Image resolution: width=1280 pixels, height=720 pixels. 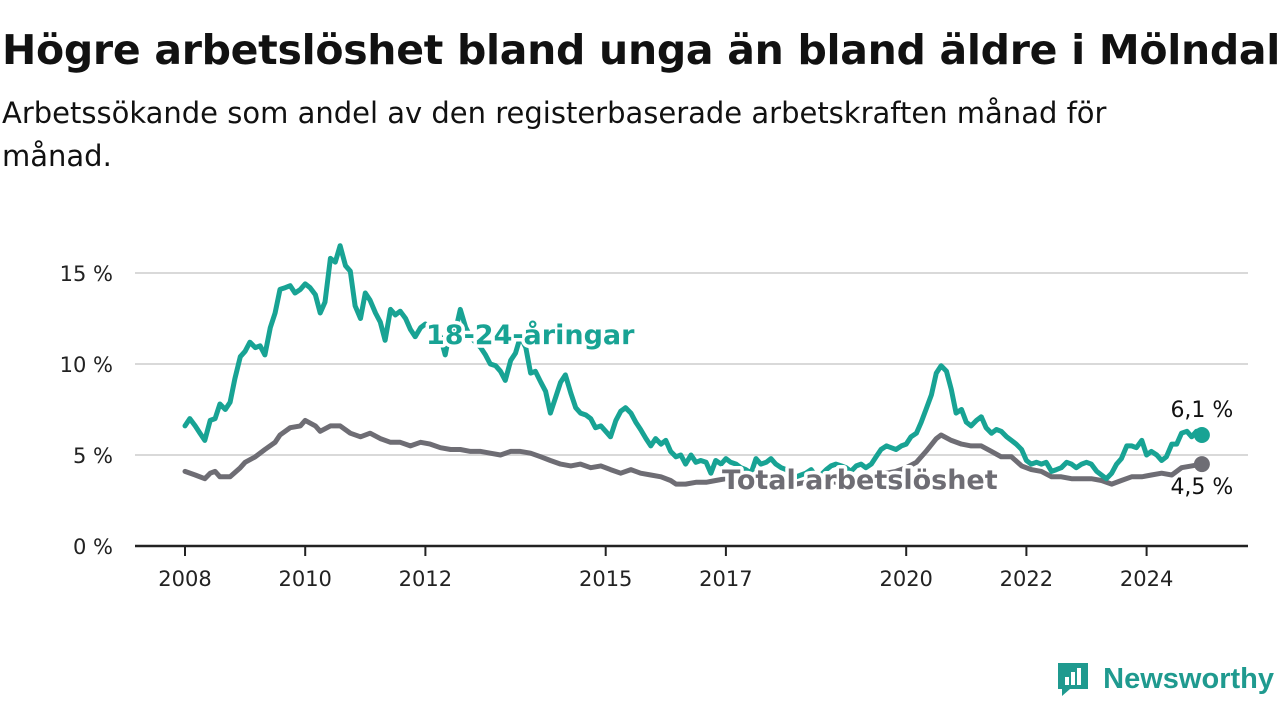 I want to click on y-axis-ticks: 0 % 5 % 10 % 15 %, so click(x=86, y=410).